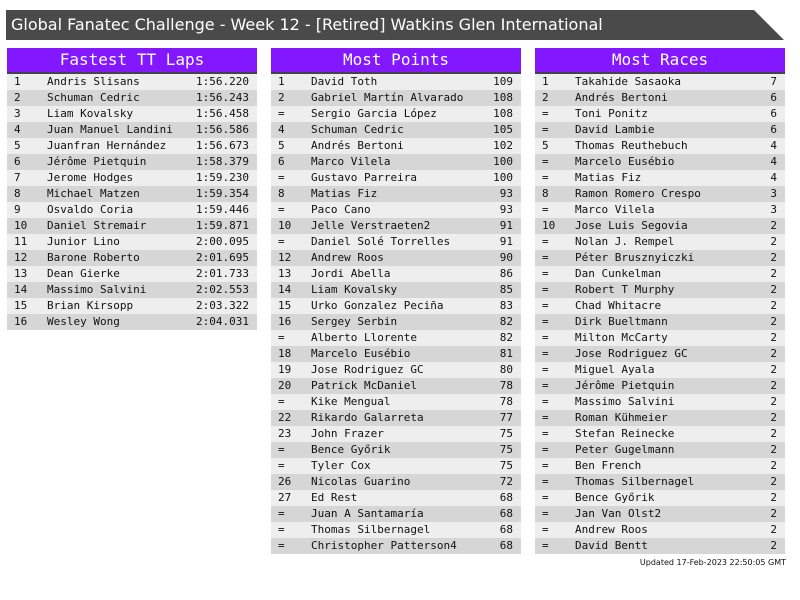 The width and height of the screenshot is (800, 600). Describe the element at coordinates (17, 209) in the screenshot. I see `rank-cell: 9` at that location.